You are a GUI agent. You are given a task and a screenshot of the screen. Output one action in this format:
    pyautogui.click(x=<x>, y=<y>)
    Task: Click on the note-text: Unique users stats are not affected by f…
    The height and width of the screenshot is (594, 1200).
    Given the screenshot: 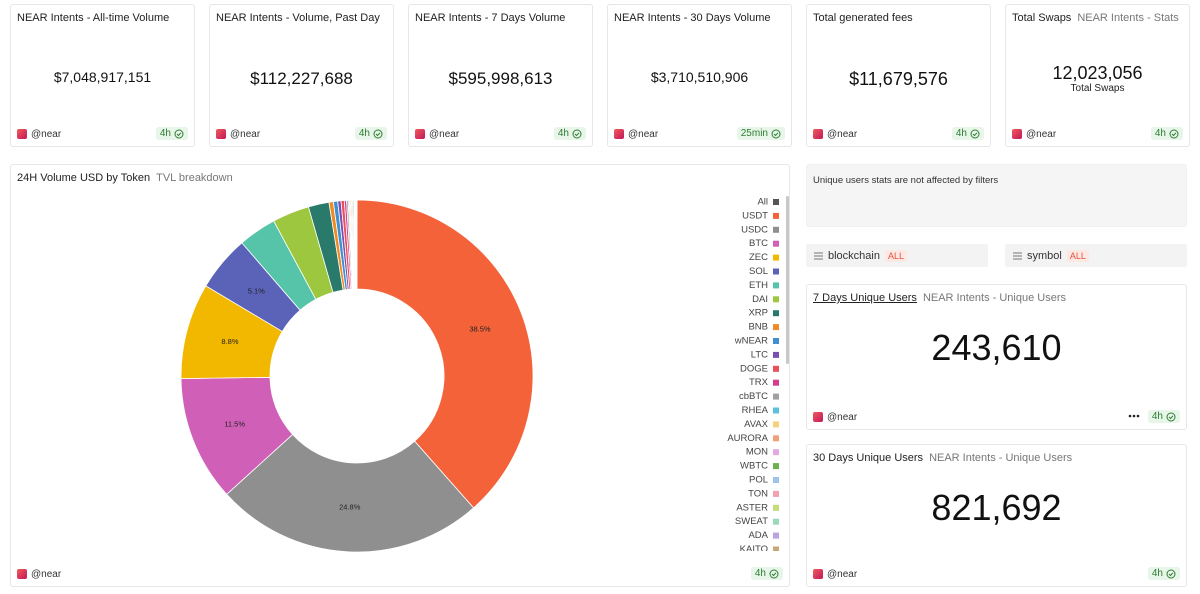 What is the action you would take?
    pyautogui.click(x=906, y=180)
    